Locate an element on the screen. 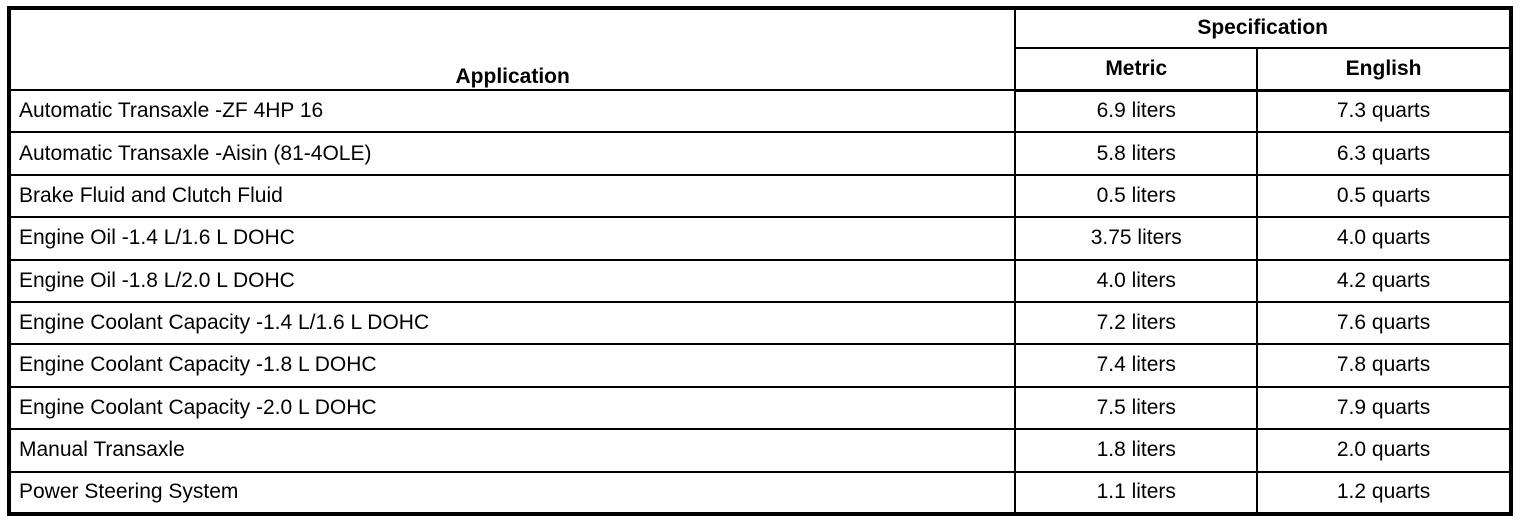  metric-value-cell: 7.5 liters is located at coordinates (1136, 408).